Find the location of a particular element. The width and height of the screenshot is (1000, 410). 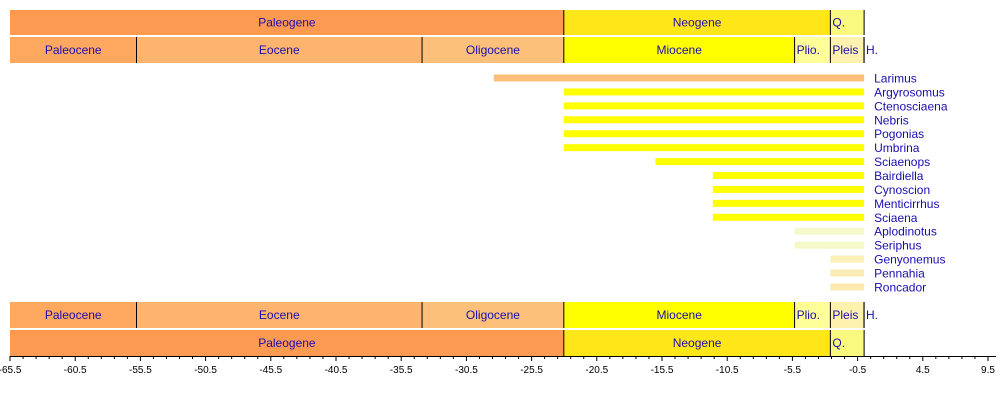

bar-bairdiella is located at coordinates (788, 175).